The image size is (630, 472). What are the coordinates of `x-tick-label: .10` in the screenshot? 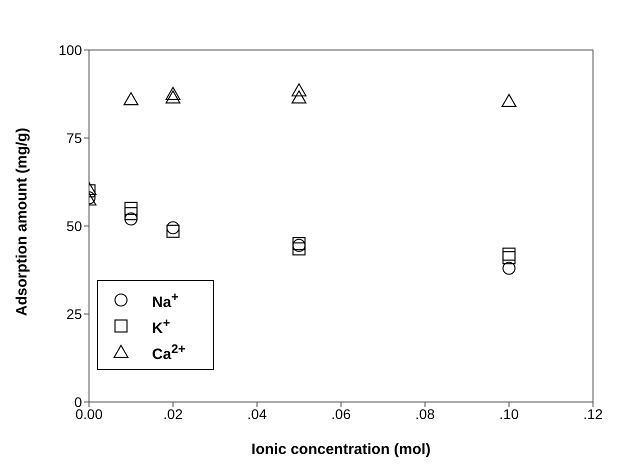 It's located at (509, 414).